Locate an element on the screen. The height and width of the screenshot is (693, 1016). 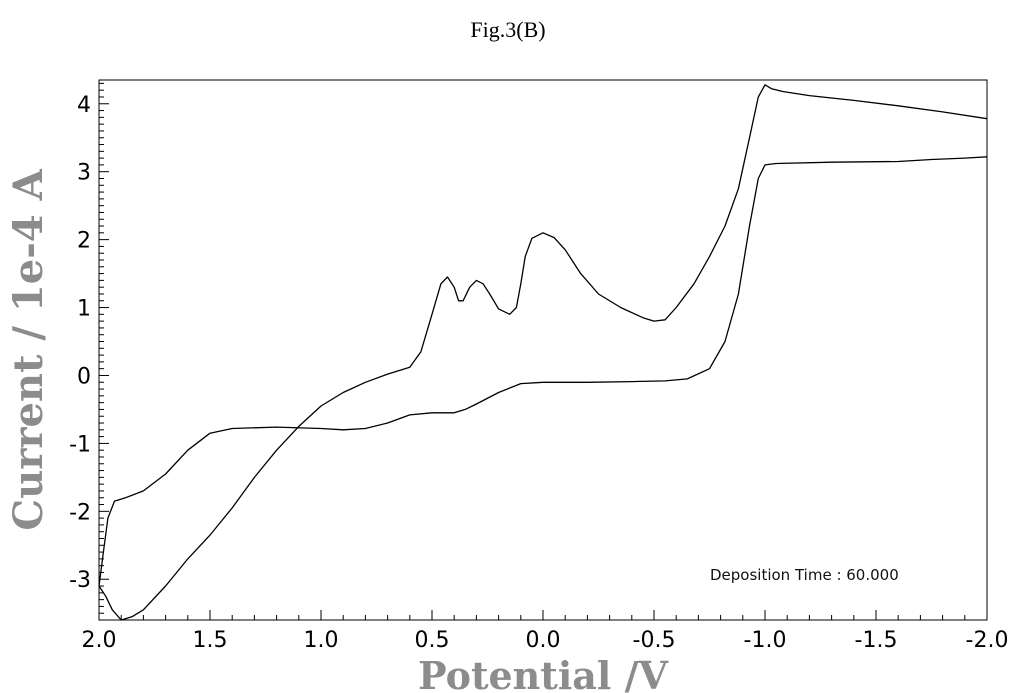
x-tick-label: 0.0 is located at coordinates (543, 640).